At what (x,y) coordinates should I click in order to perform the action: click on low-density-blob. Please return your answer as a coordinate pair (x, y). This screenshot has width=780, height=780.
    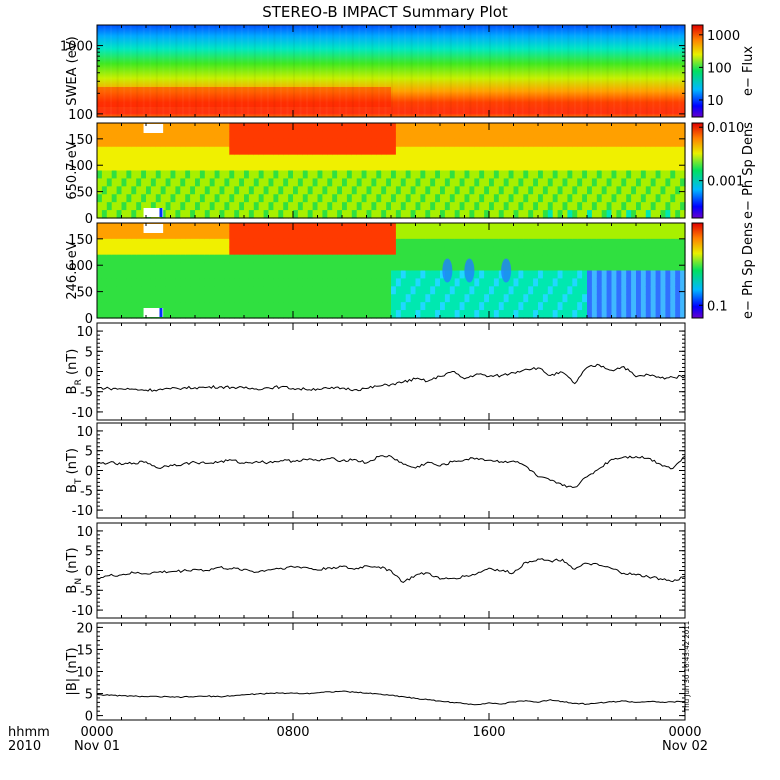
    Looking at the image, I should click on (469, 270).